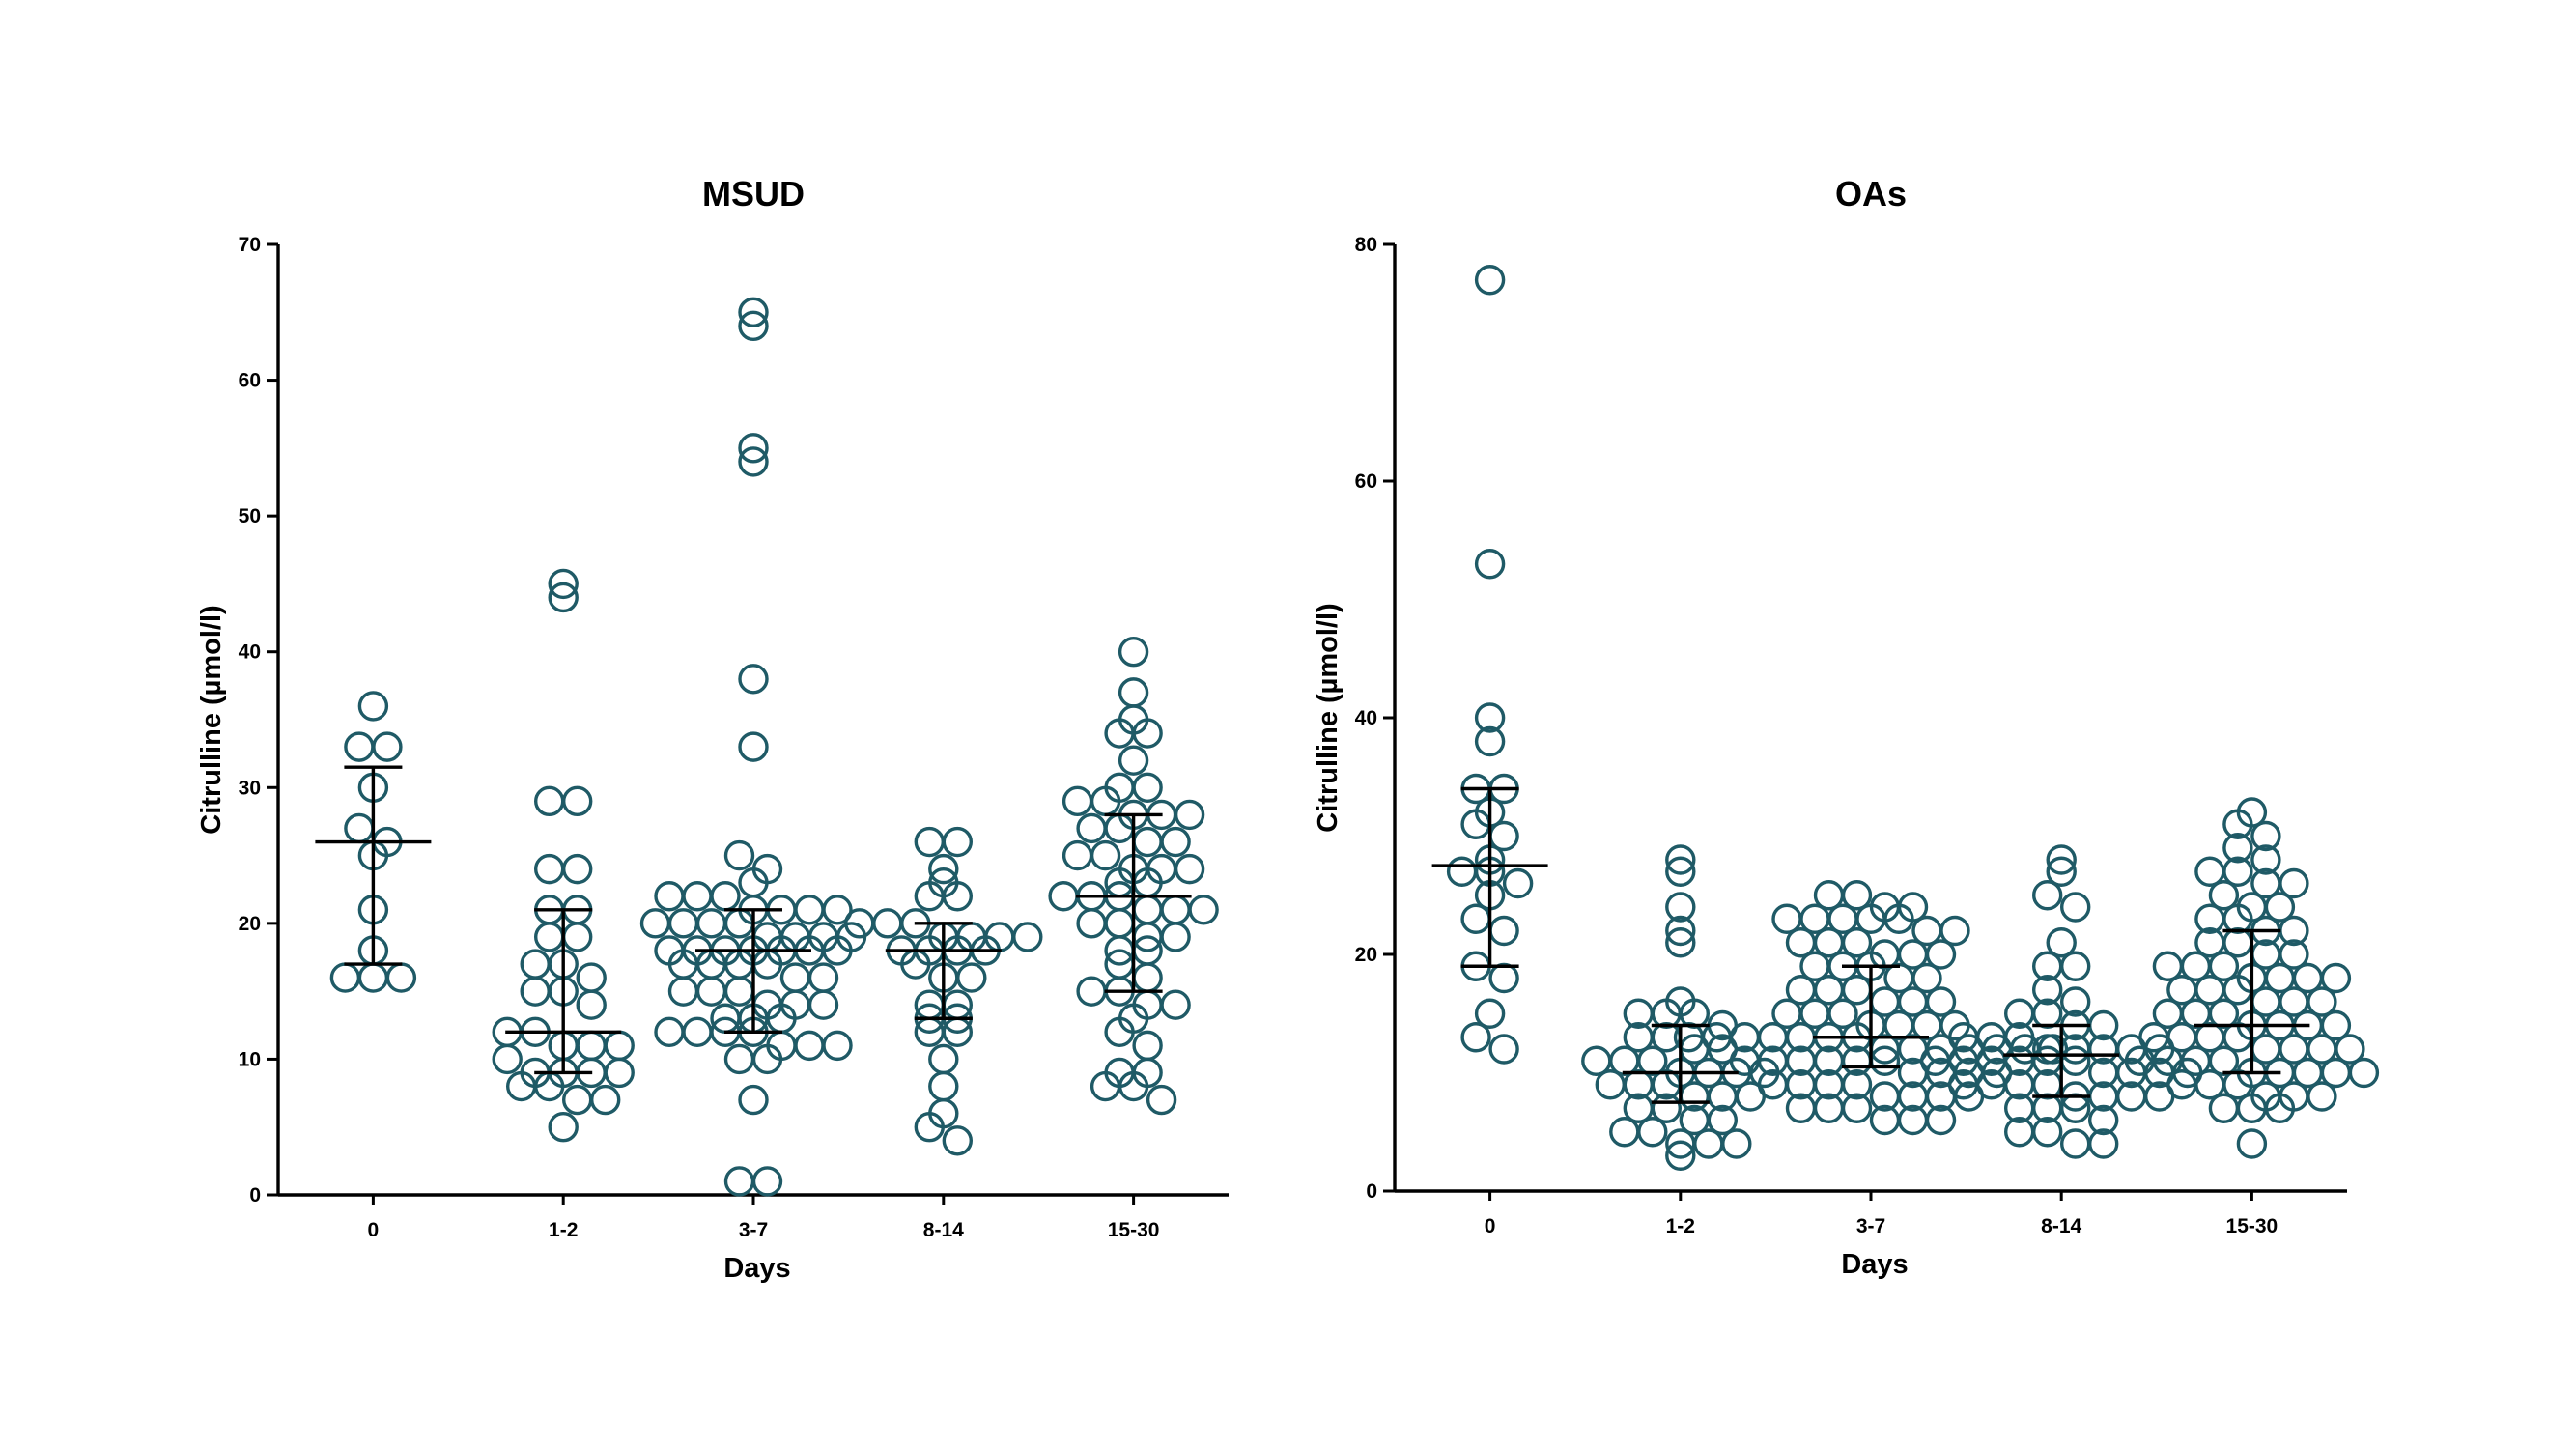  Describe the element at coordinates (563, 1230) in the screenshot. I see `x-tick-label: 1-2` at that location.